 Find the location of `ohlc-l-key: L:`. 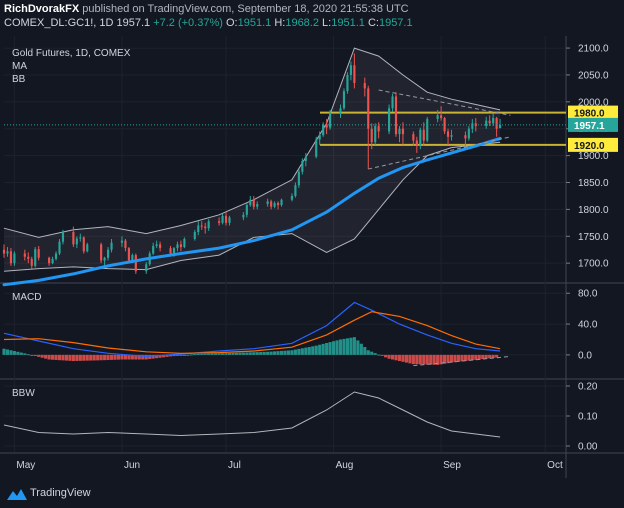

ohlc-l-key: L: is located at coordinates (327, 23).